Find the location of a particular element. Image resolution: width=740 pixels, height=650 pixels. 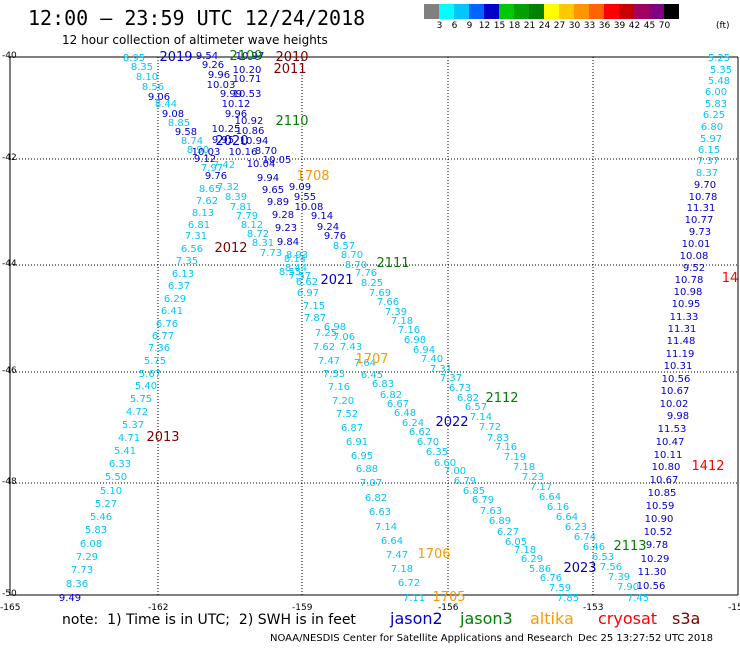

swh-value: 10.53 is located at coordinates (247, 94).